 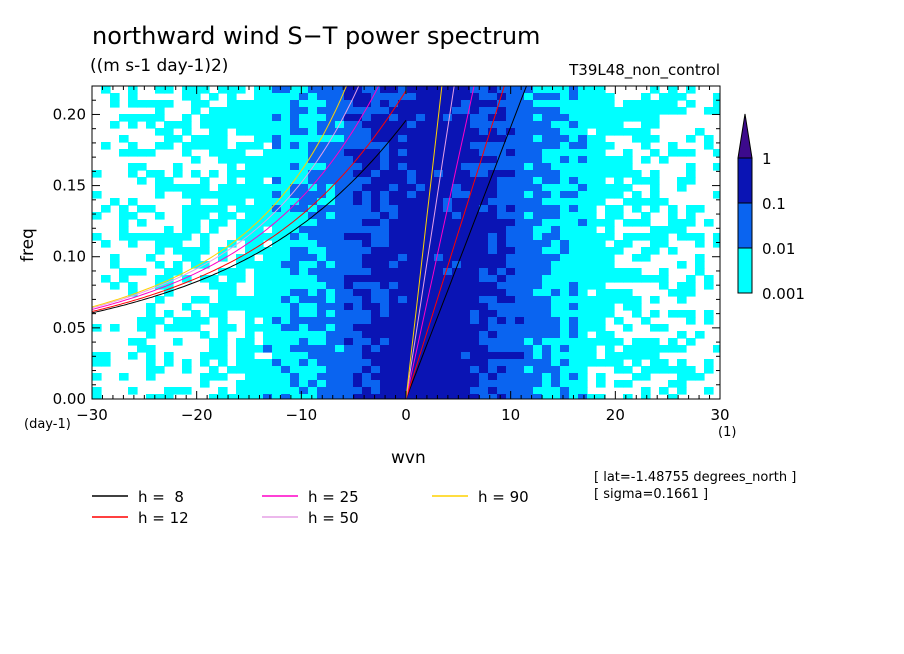 What do you see at coordinates (727, 432) in the screenshot?
I see `x-axis-unit: (1)` at bounding box center [727, 432].